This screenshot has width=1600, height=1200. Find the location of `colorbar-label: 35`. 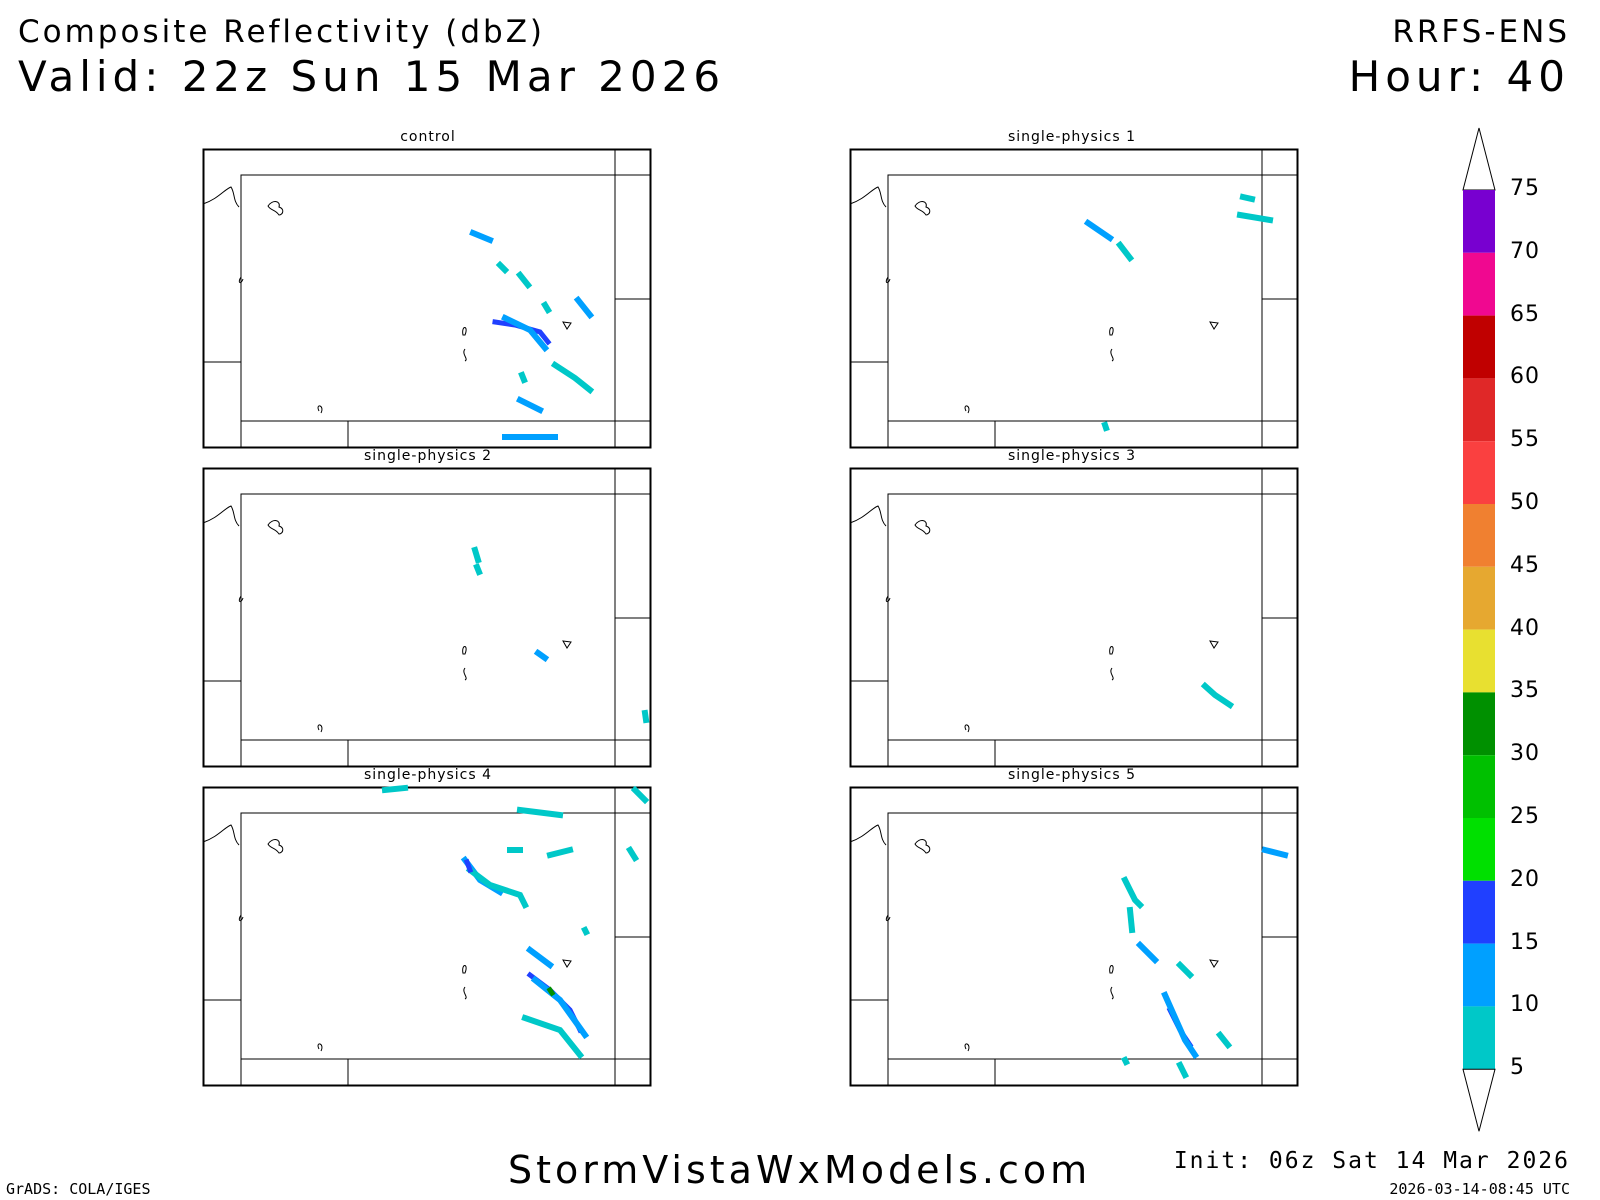

colorbar-label: 35 is located at coordinates (1525, 691).